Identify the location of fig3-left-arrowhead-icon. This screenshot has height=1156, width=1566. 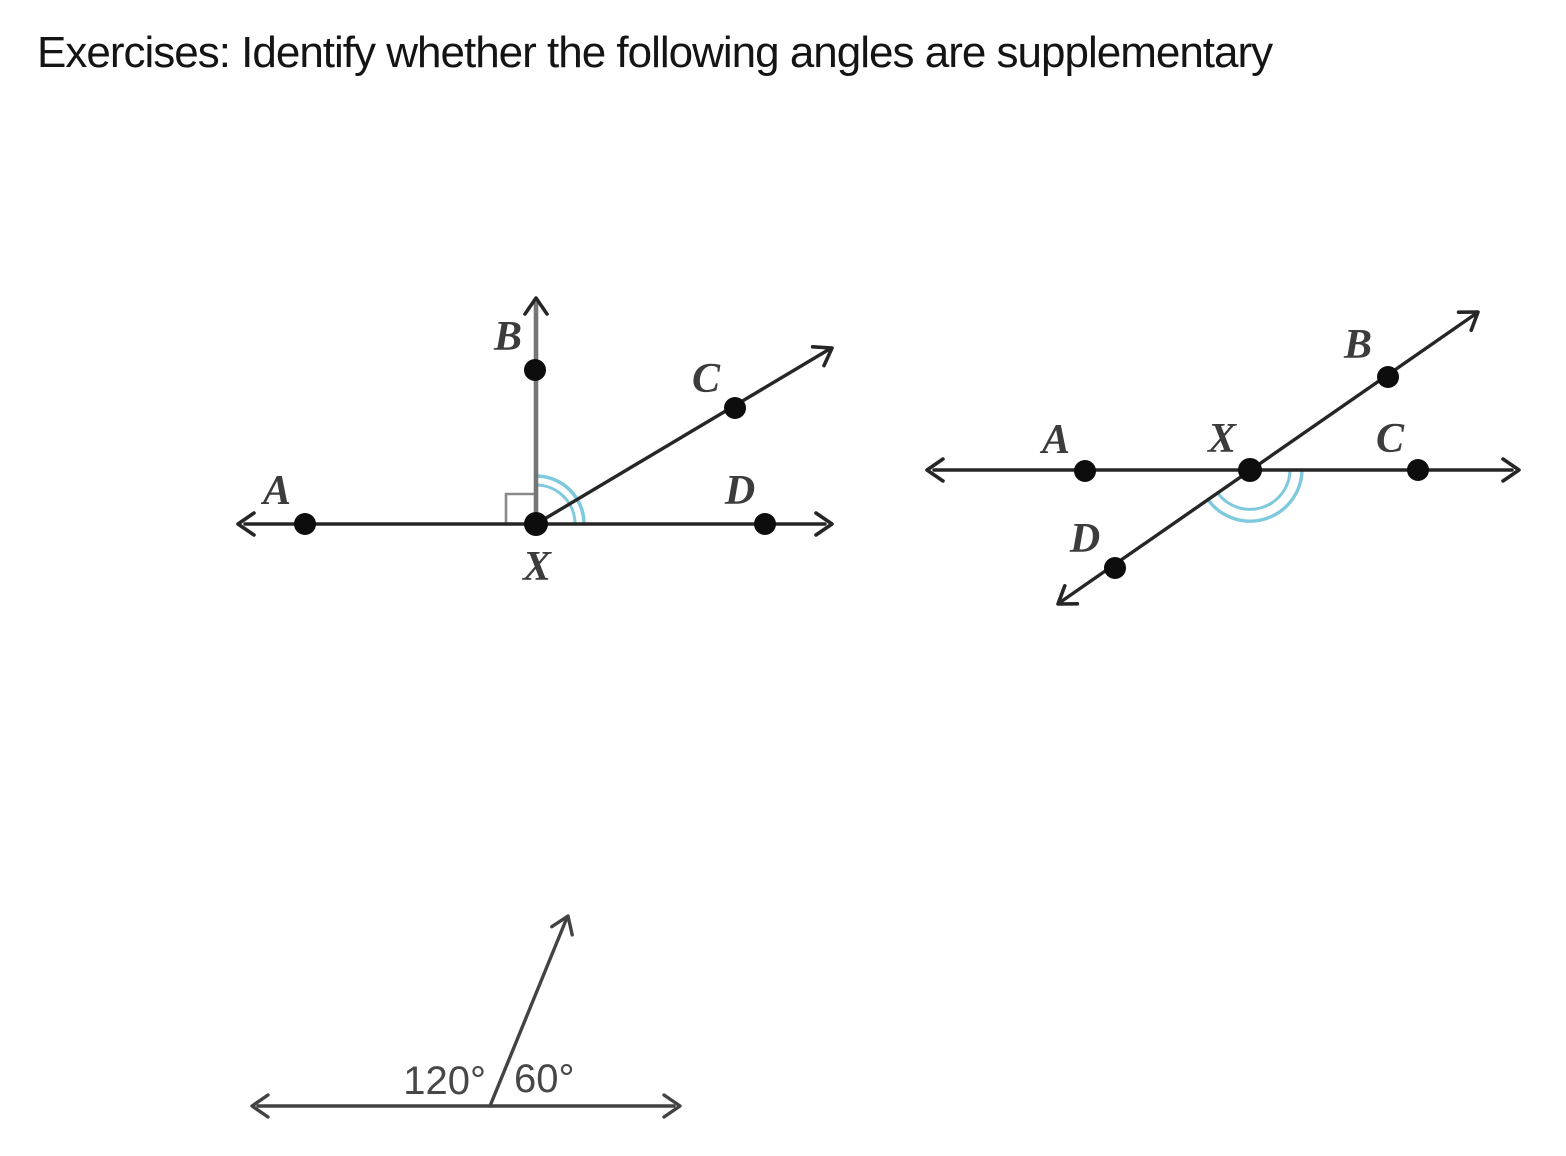
(260, 1106).